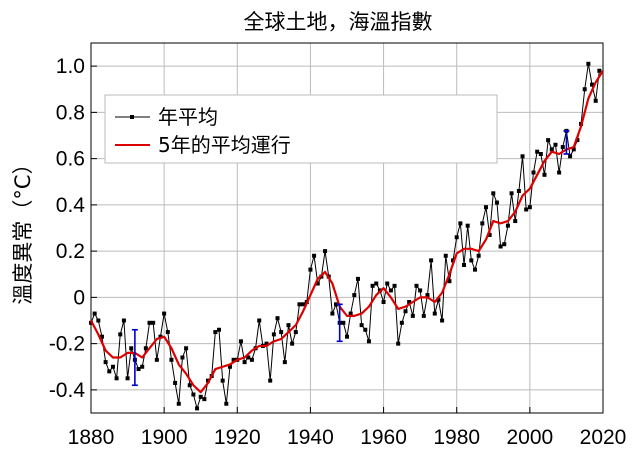  Describe the element at coordinates (310, 437) in the screenshot. I see `x-tick-label: 1940` at that location.